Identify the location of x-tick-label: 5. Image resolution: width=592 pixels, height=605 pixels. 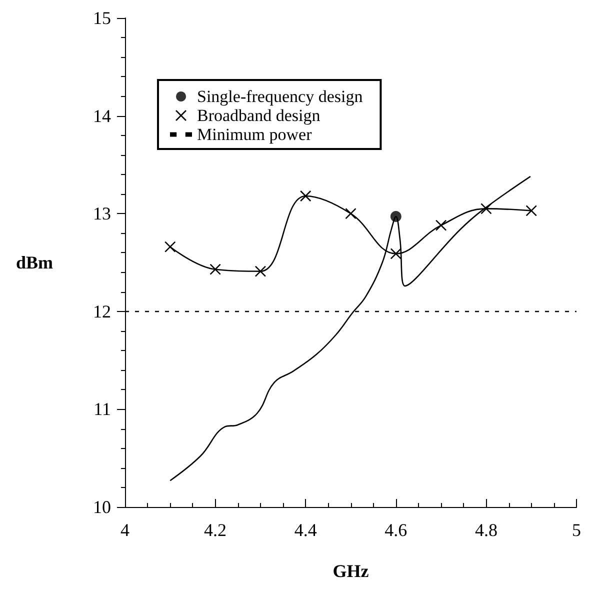
(576, 530).